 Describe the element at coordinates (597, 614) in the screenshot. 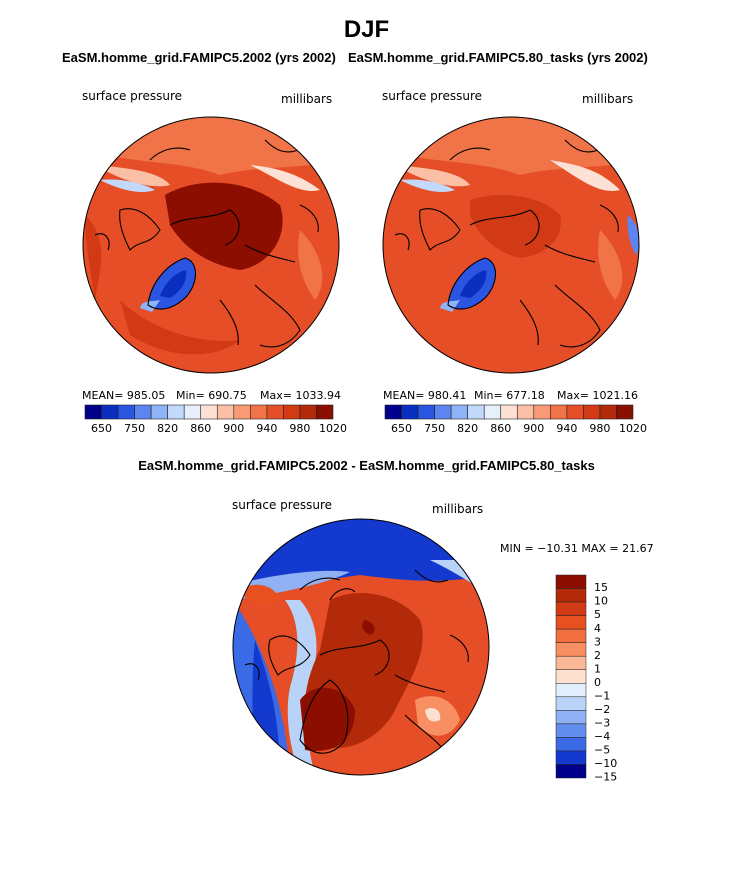

I see `panel3-colorbar-tick-label: 5` at that location.